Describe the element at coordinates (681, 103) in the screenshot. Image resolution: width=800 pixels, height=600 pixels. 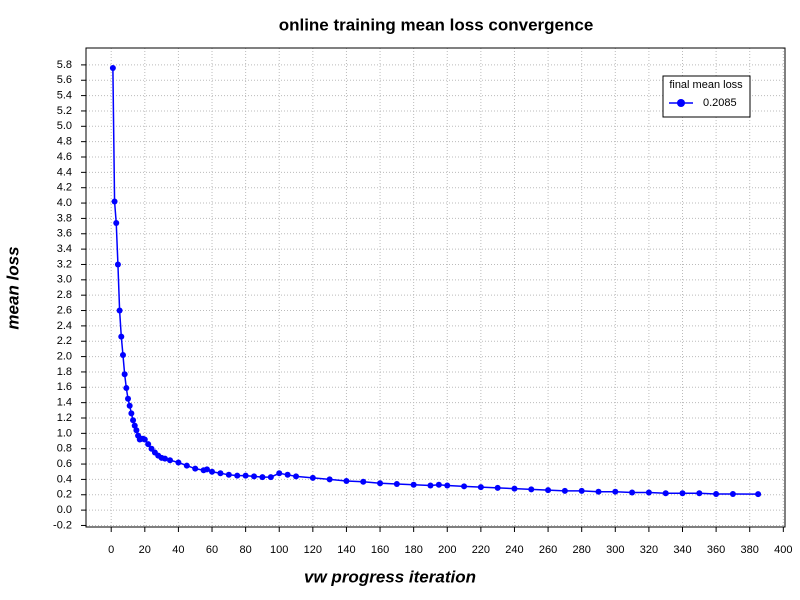
I see `legend-marker` at that location.